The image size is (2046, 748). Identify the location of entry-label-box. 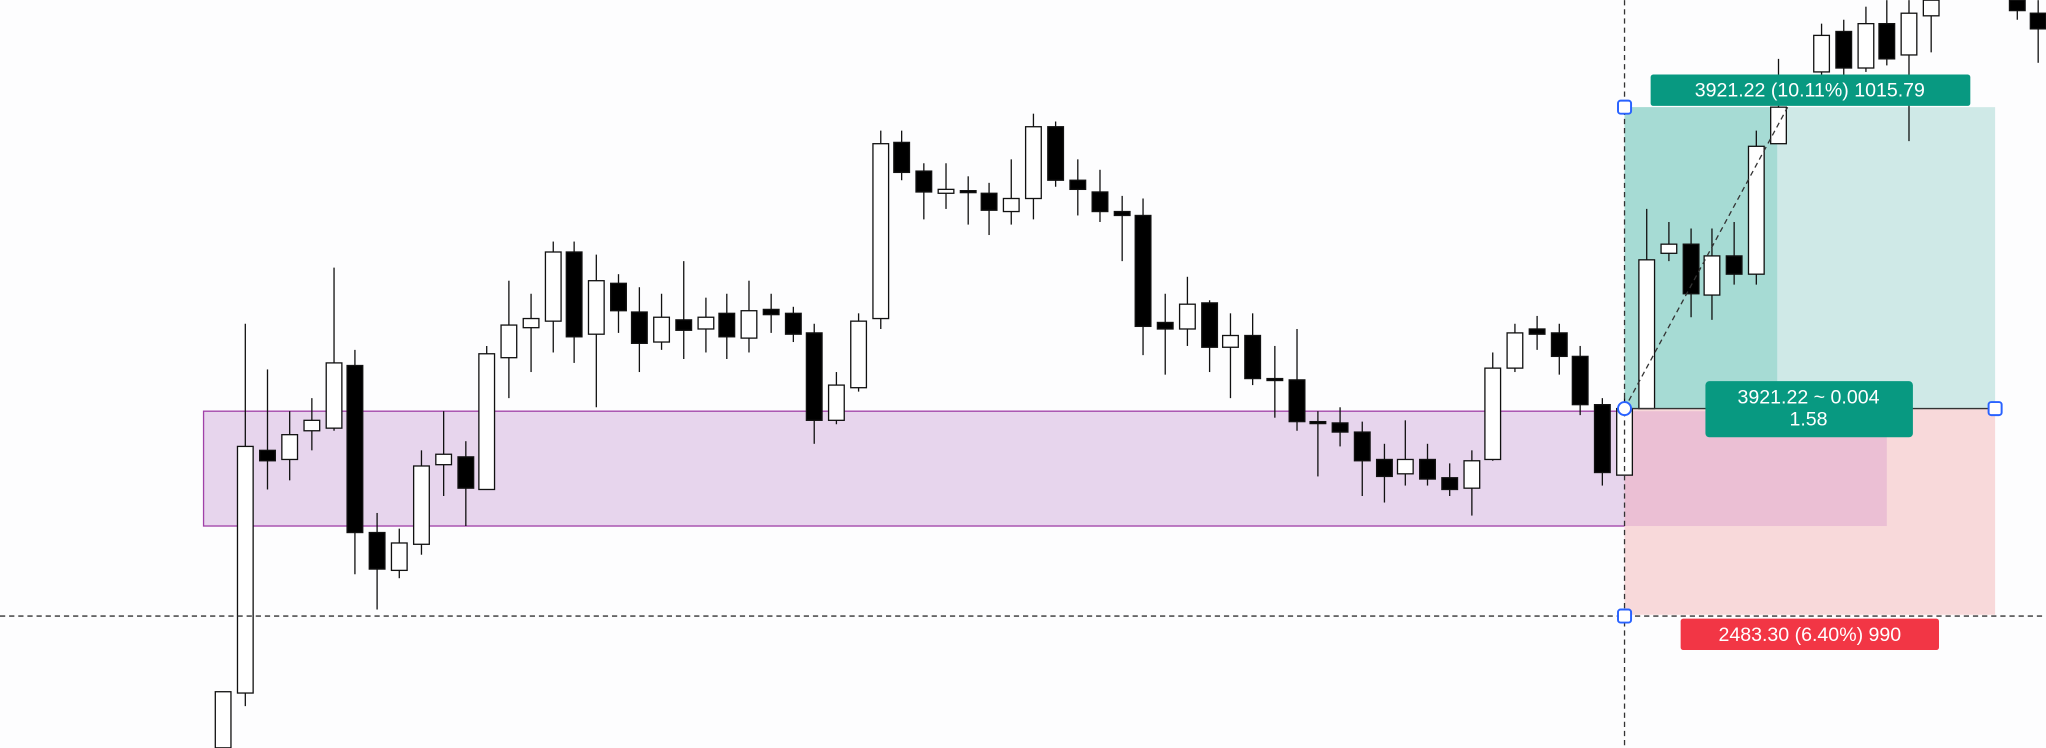
(1809, 409).